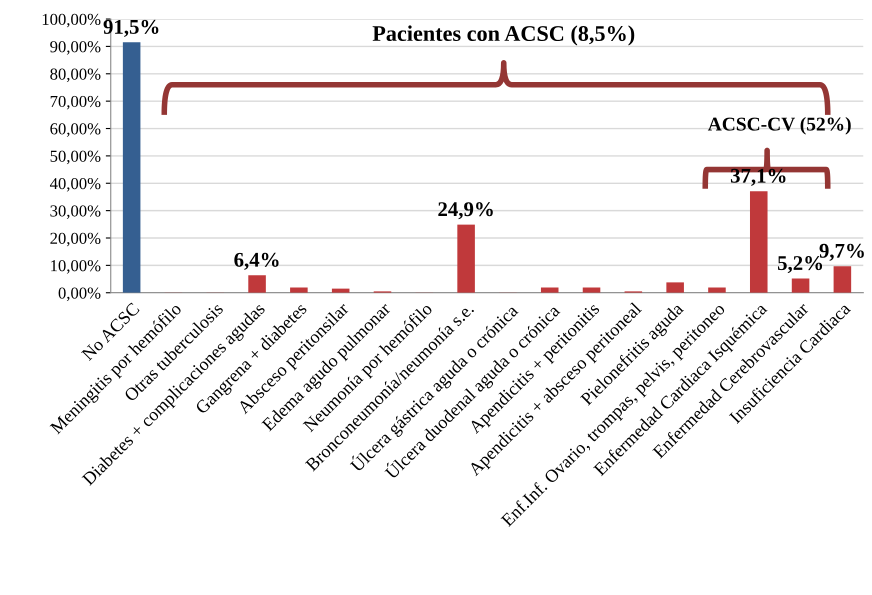  What do you see at coordinates (79, 294) in the screenshot?
I see `y-tick-label: 0,00%` at bounding box center [79, 294].